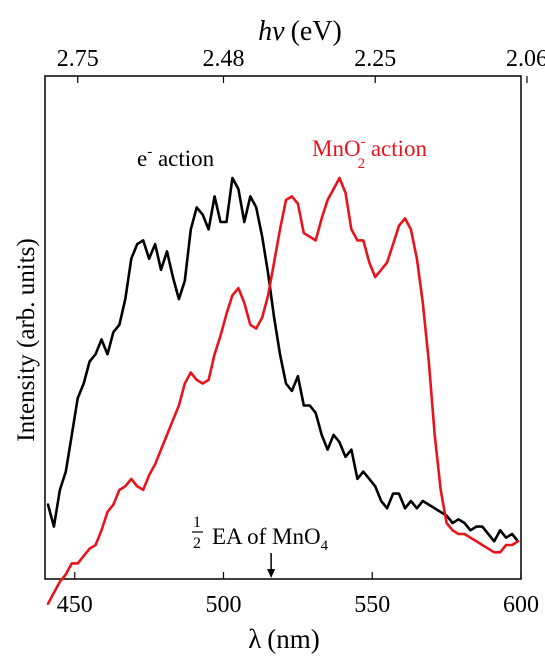  I want to click on series-label-electron-sup: -, so click(149, 152).